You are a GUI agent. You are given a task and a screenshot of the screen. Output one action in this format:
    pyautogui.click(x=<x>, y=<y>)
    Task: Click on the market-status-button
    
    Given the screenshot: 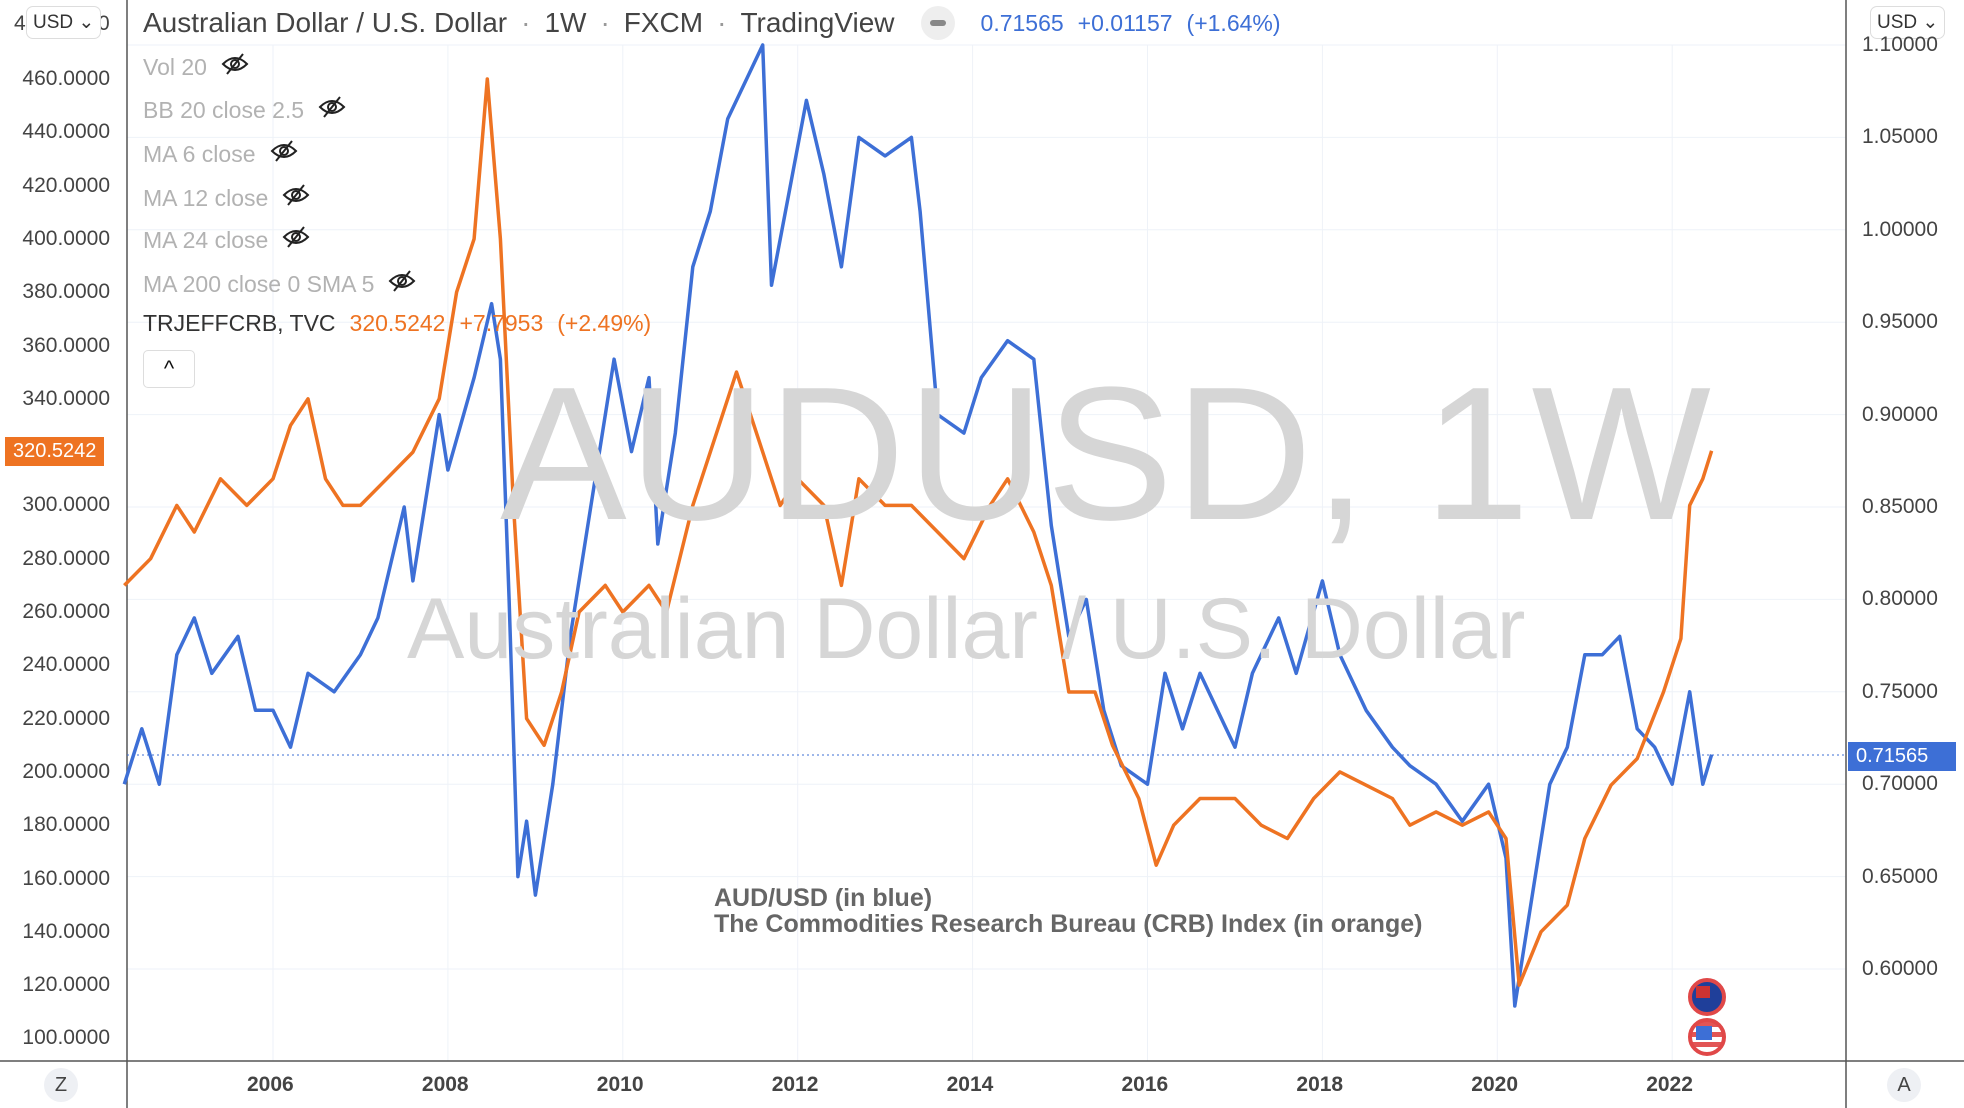 What is the action you would take?
    pyautogui.click(x=937, y=23)
    